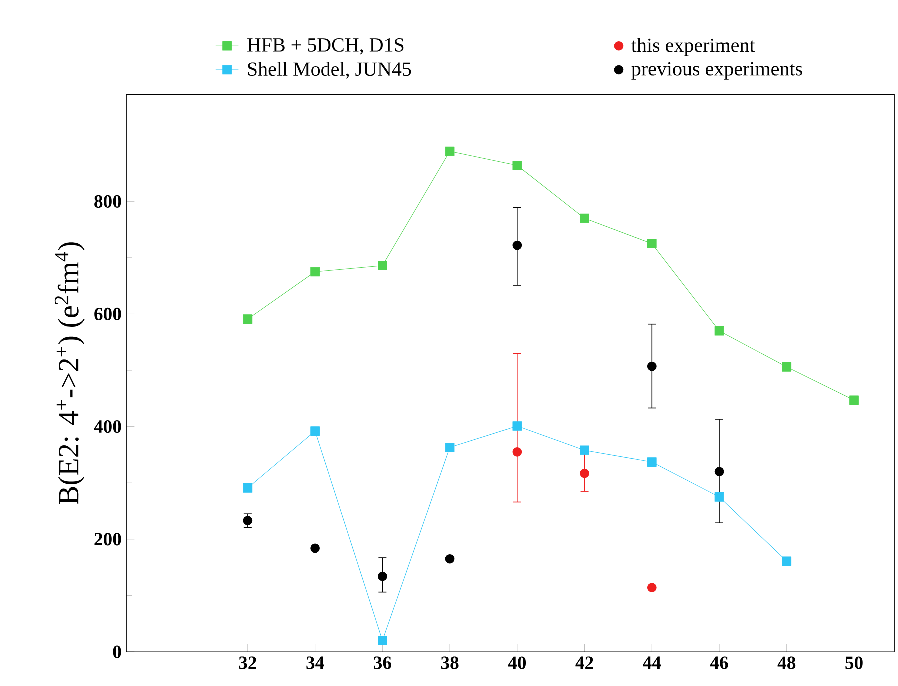 The image size is (898, 686). What do you see at coordinates (330, 70) in the screenshot?
I see `legend-label: Shell Model, JUN45` at bounding box center [330, 70].